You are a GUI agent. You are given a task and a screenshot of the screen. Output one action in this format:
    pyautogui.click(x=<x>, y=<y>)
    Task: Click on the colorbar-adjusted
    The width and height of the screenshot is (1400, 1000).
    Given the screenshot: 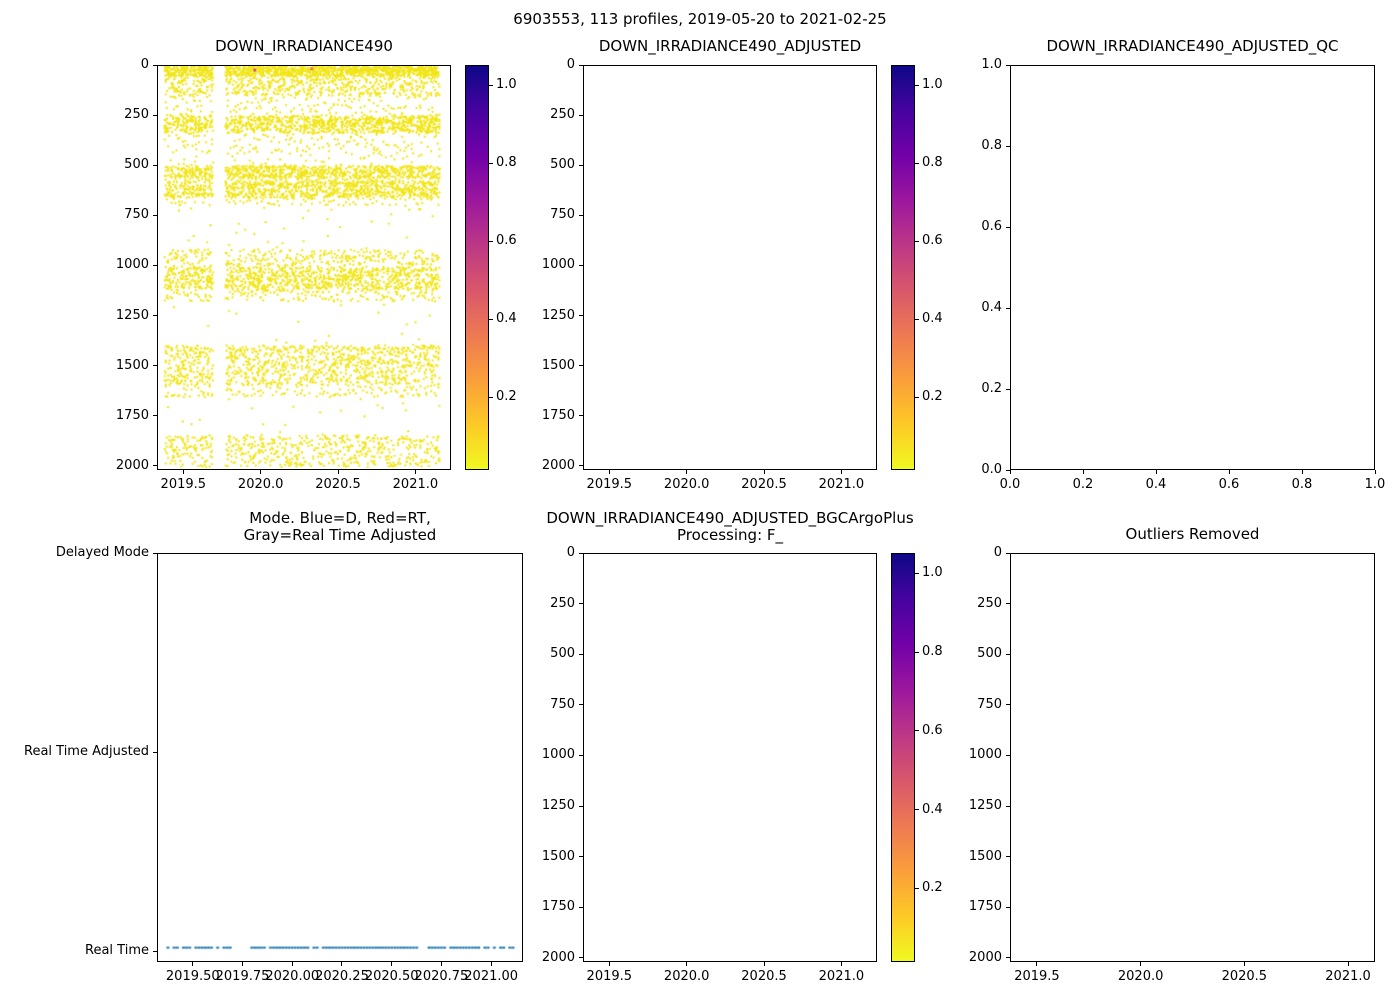 What is the action you would take?
    pyautogui.click(x=903, y=267)
    